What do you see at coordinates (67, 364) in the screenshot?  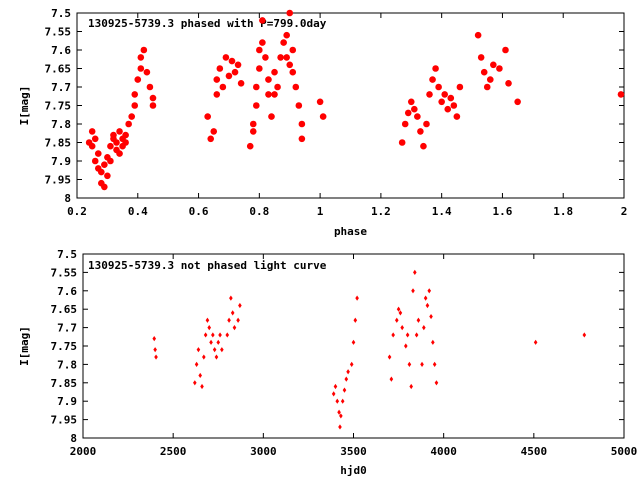 I see `y-tick-label: 7.8` at bounding box center [67, 364].